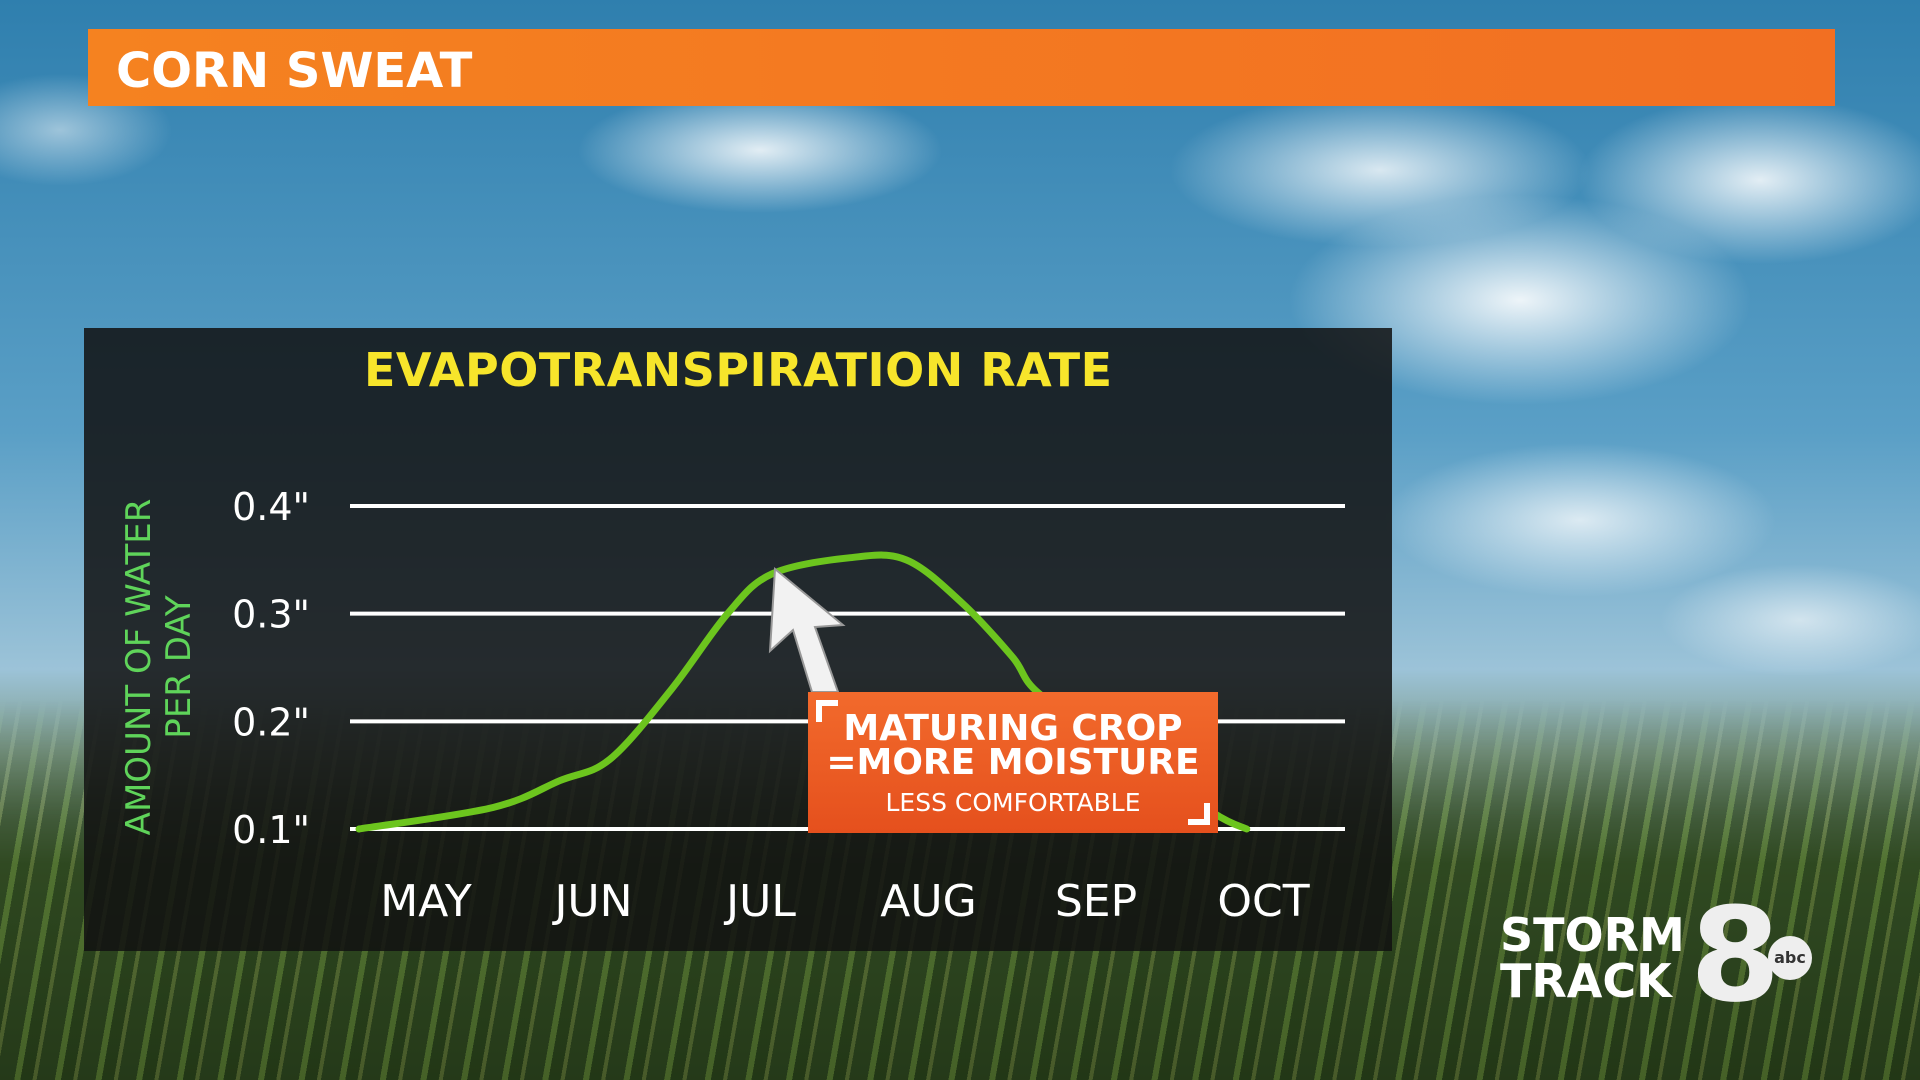 The width and height of the screenshot is (1920, 1080). Describe the element at coordinates (738, 370) in the screenshot. I see `chart-title: EVAPOTRANSPIRATION RATE` at that location.